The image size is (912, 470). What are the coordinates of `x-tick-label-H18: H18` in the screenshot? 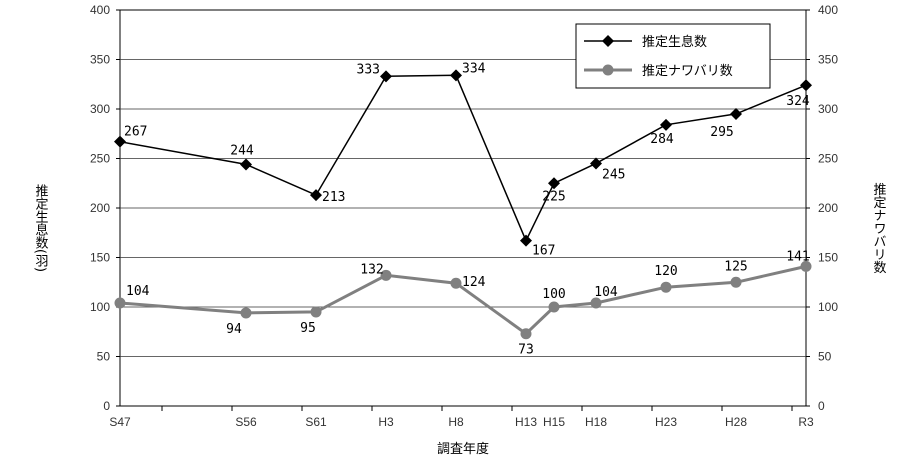 It's located at (596, 422).